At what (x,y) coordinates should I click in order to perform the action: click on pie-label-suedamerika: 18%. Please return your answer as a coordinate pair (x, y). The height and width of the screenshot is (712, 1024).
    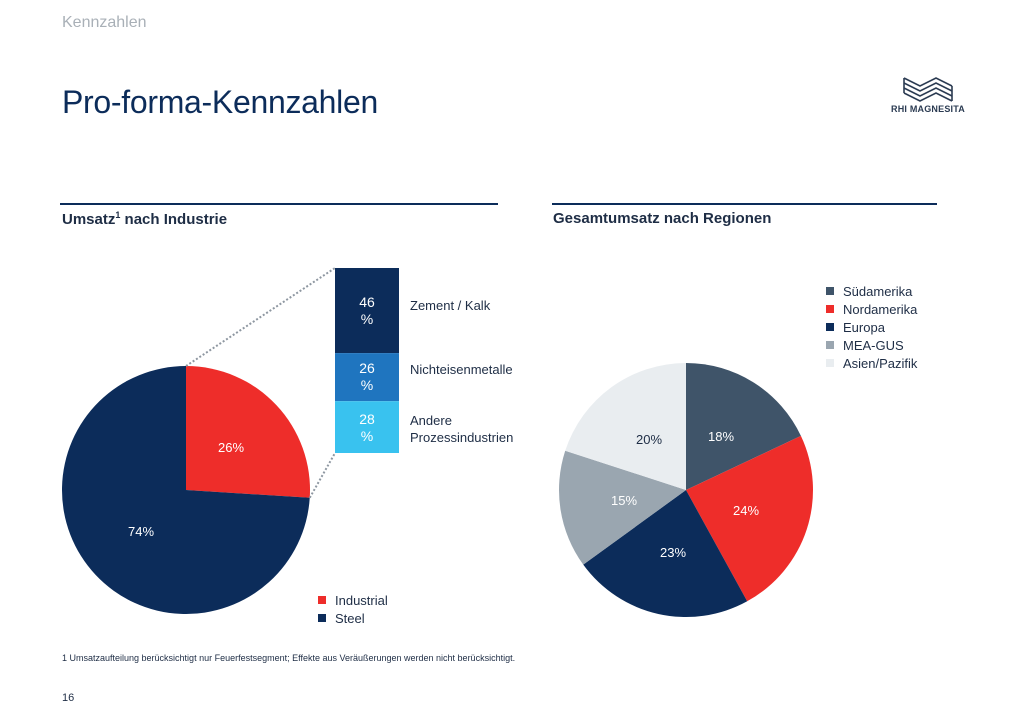
    Looking at the image, I should click on (721, 436).